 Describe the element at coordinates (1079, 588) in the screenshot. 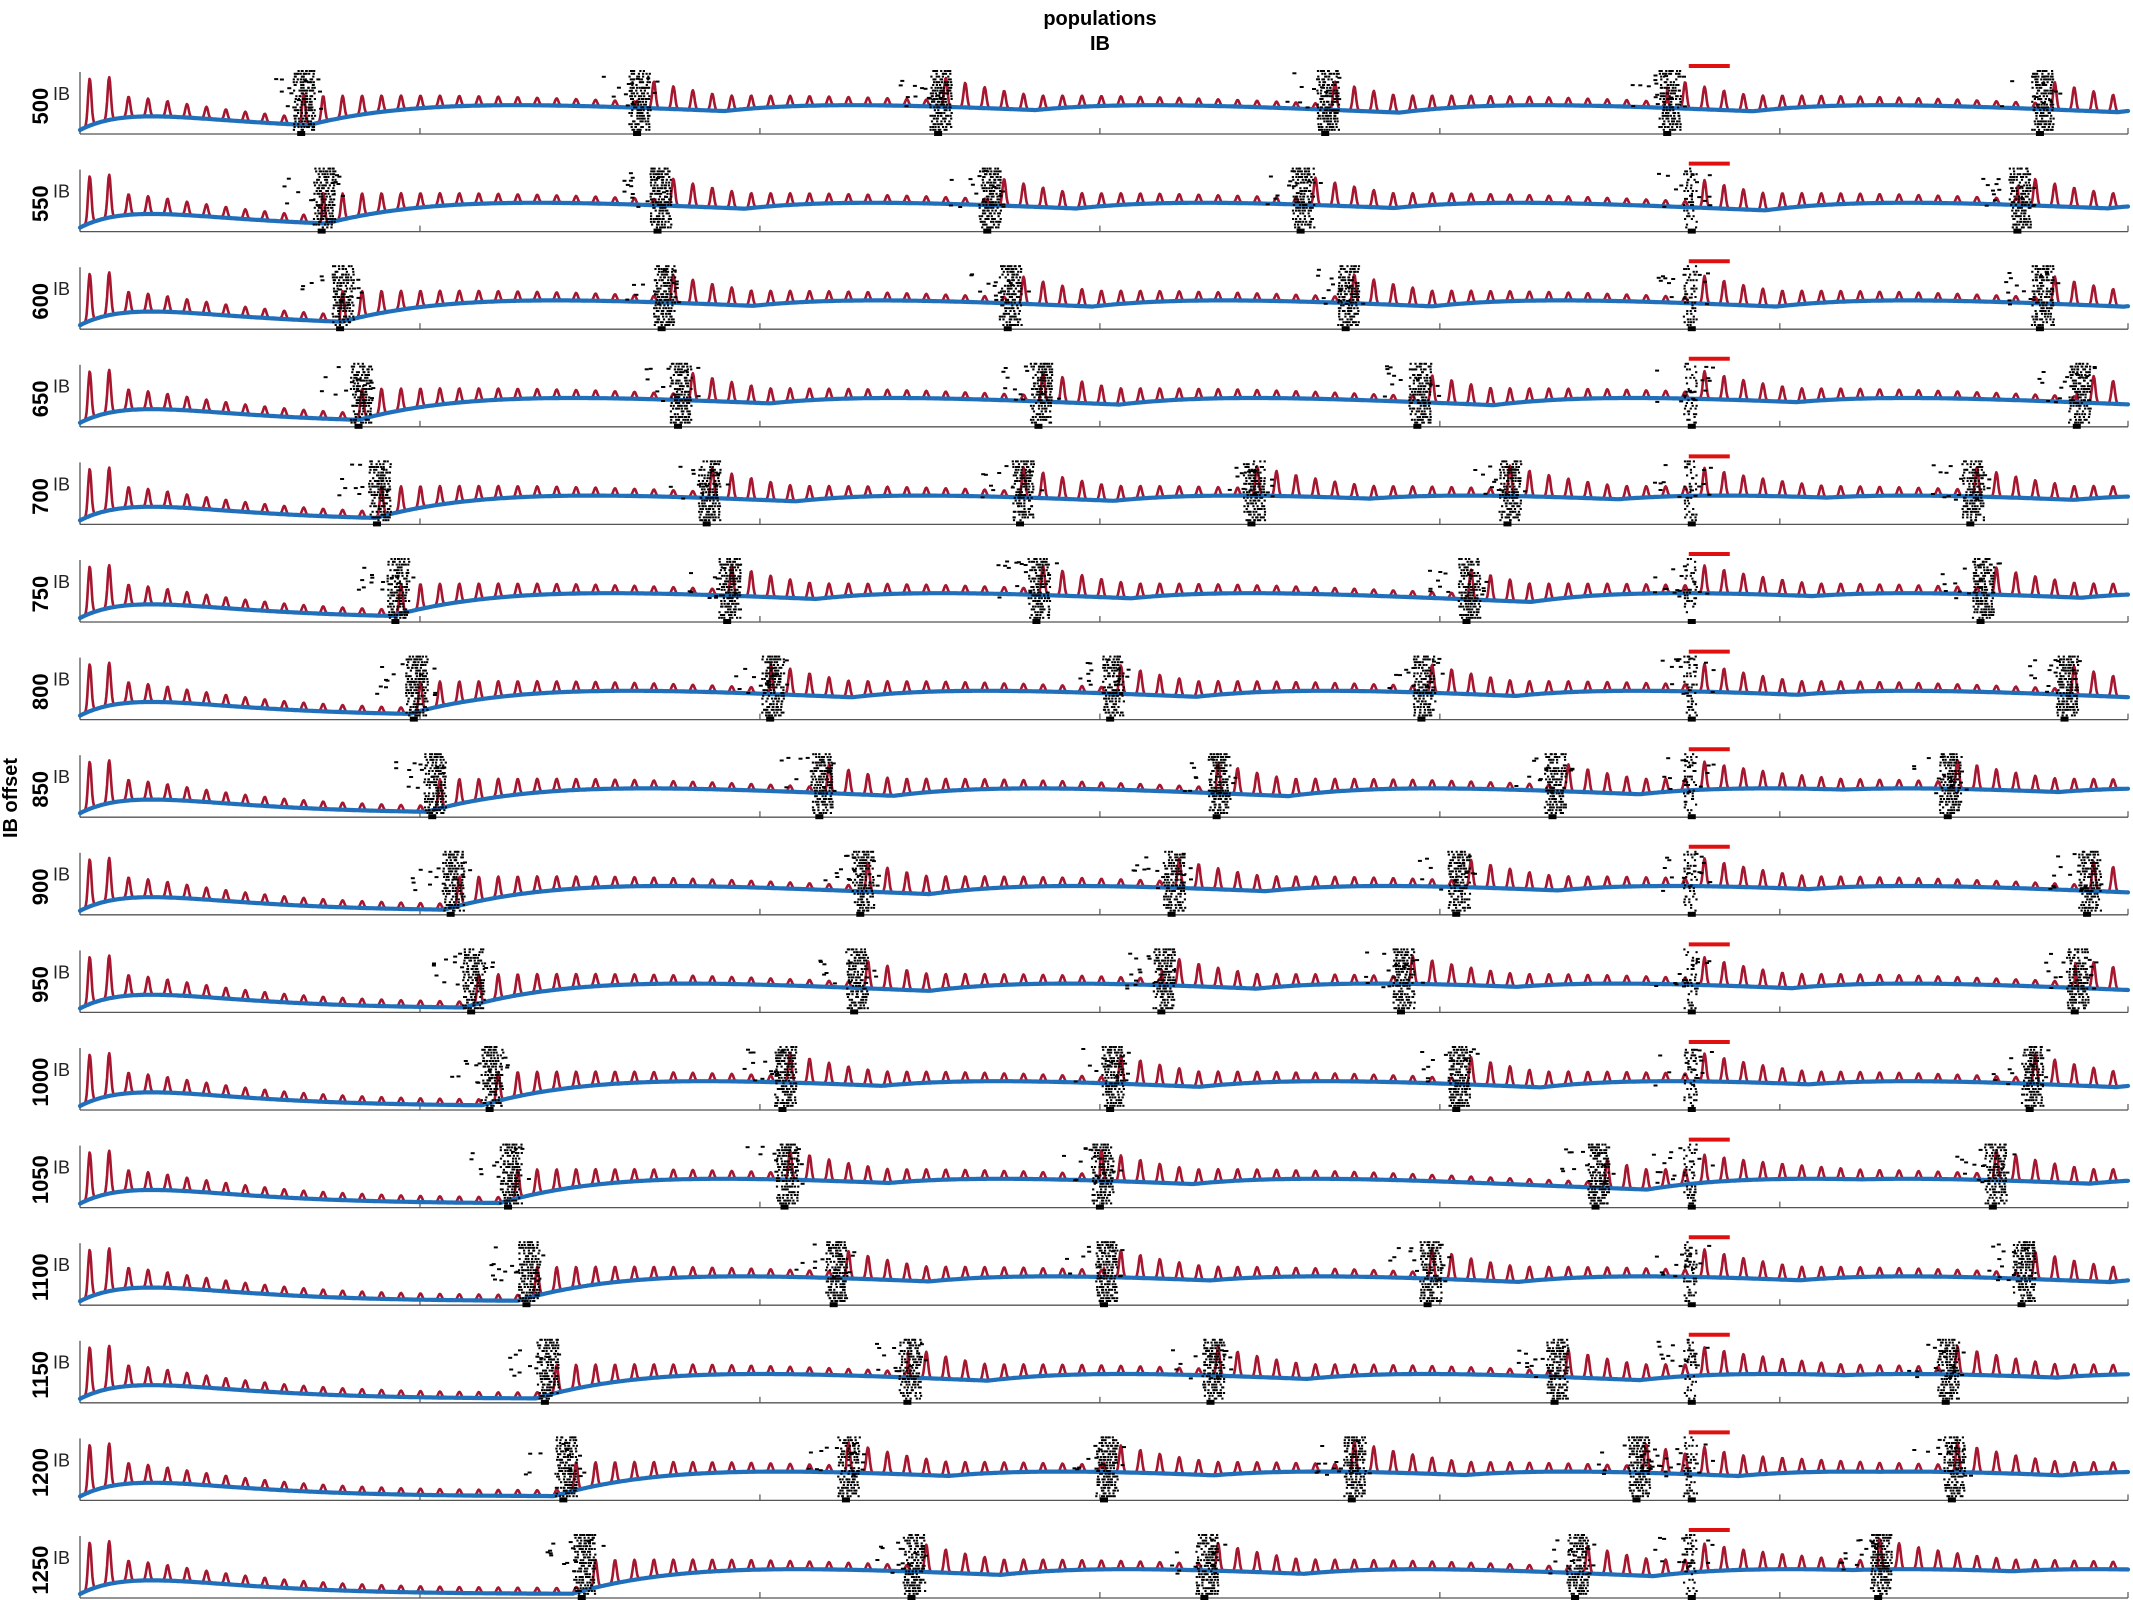

I see `panel-row: 750 IB` at that location.